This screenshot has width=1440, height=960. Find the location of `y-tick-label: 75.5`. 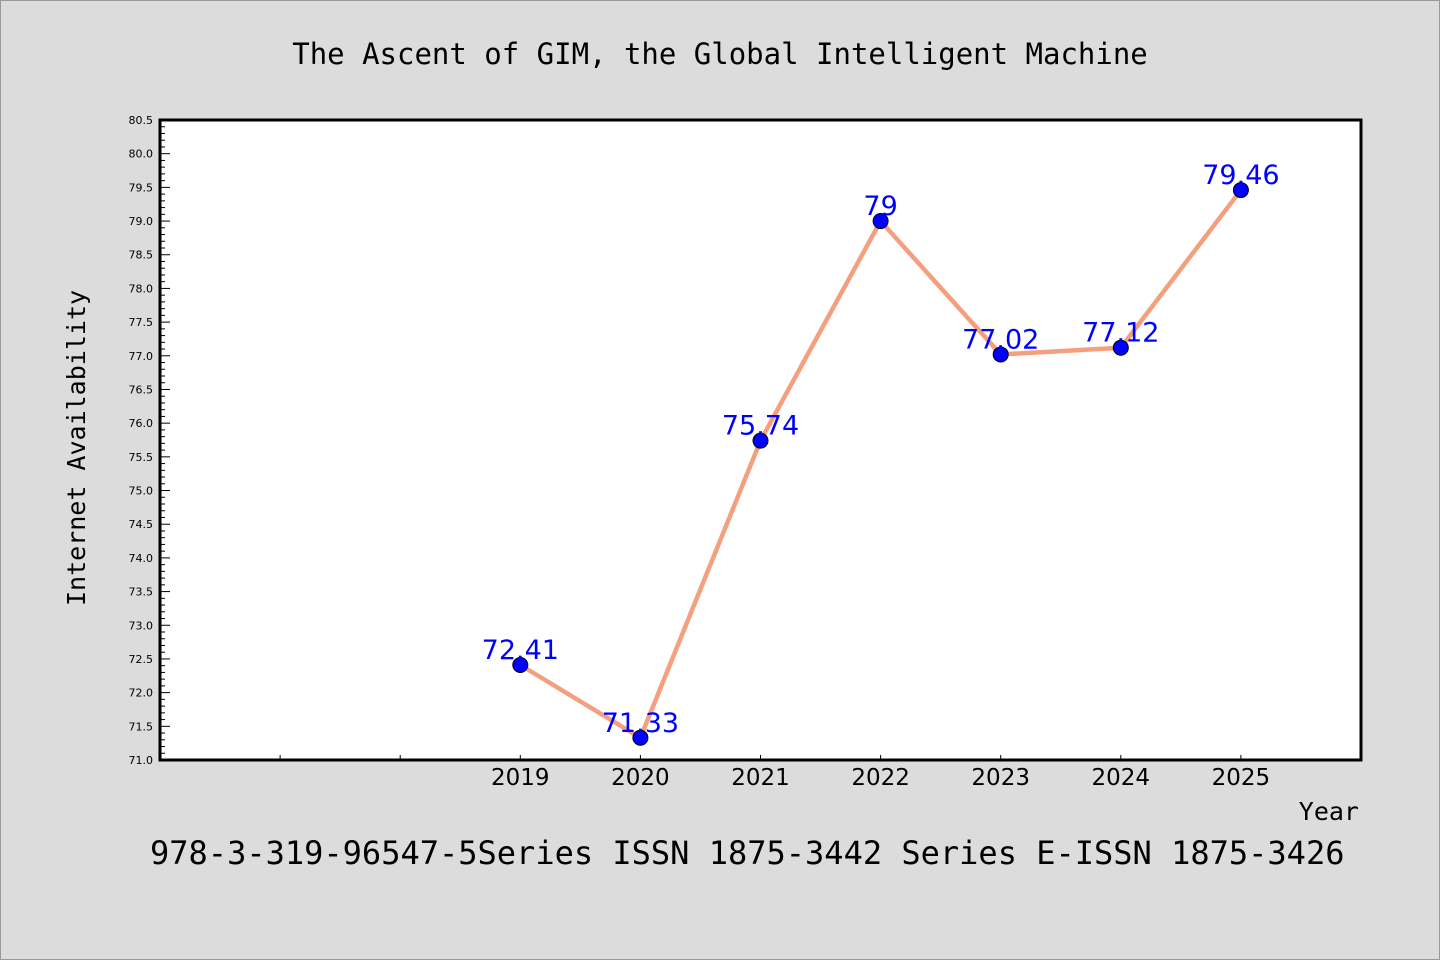

y-tick-label: 75.5 is located at coordinates (141, 457).